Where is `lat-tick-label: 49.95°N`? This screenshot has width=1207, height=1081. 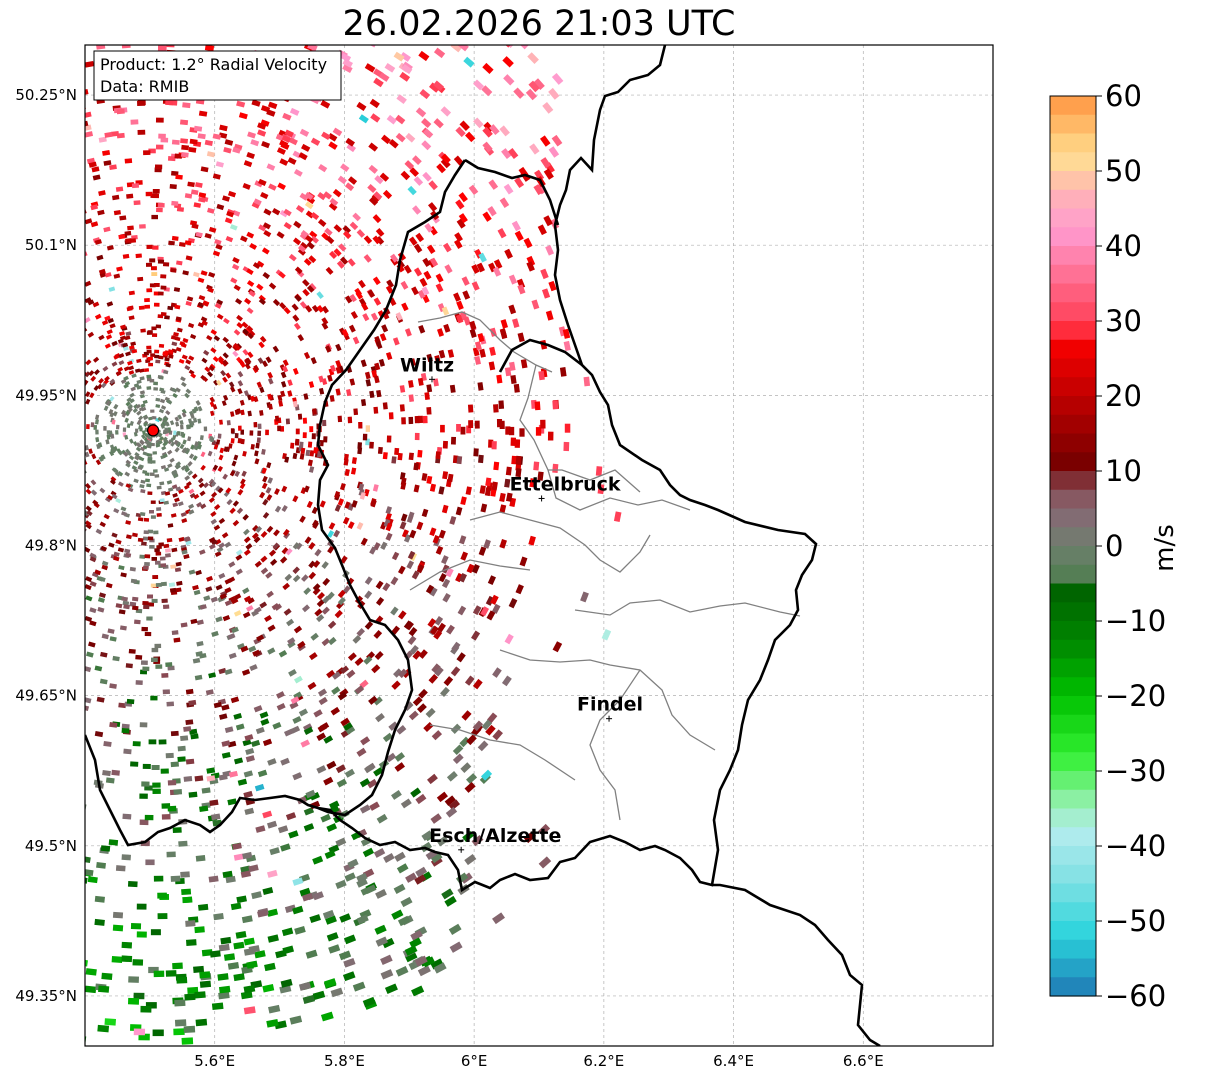 lat-tick-label: 49.95°N is located at coordinates (46, 395).